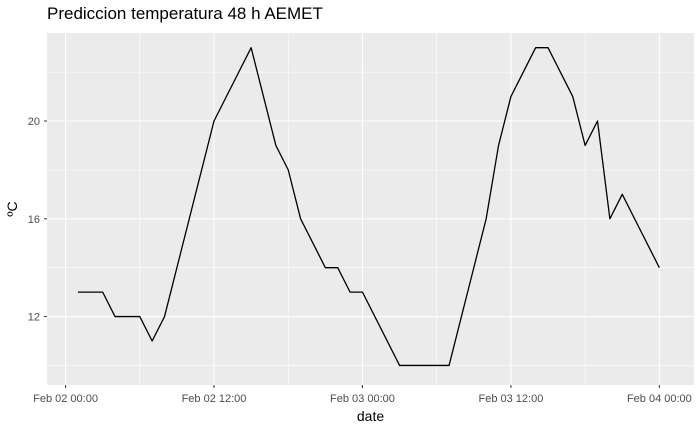 This screenshot has width=700, height=432. Describe the element at coordinates (659, 399) in the screenshot. I see `x-tick-label: Feb 04 00:00` at that location.